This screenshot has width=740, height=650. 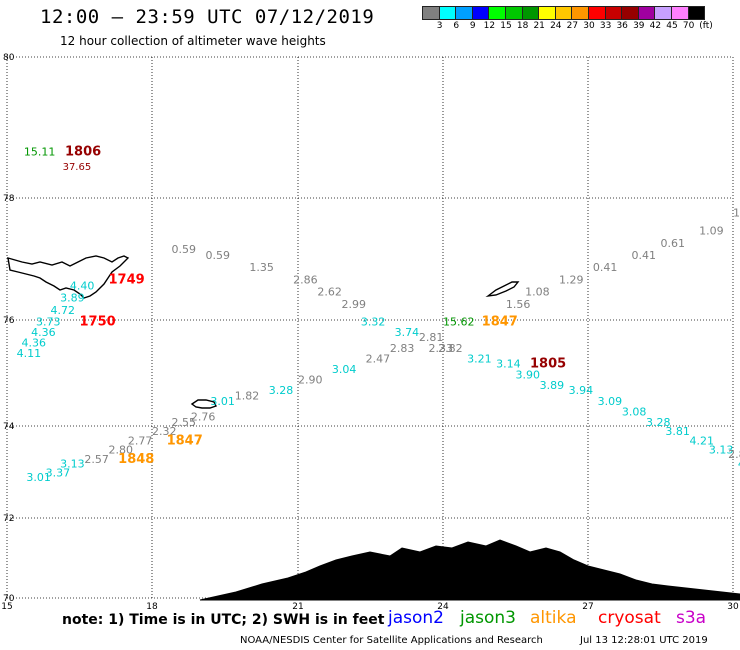 I want to click on colorbar-tick: 36, so click(x=622, y=26).